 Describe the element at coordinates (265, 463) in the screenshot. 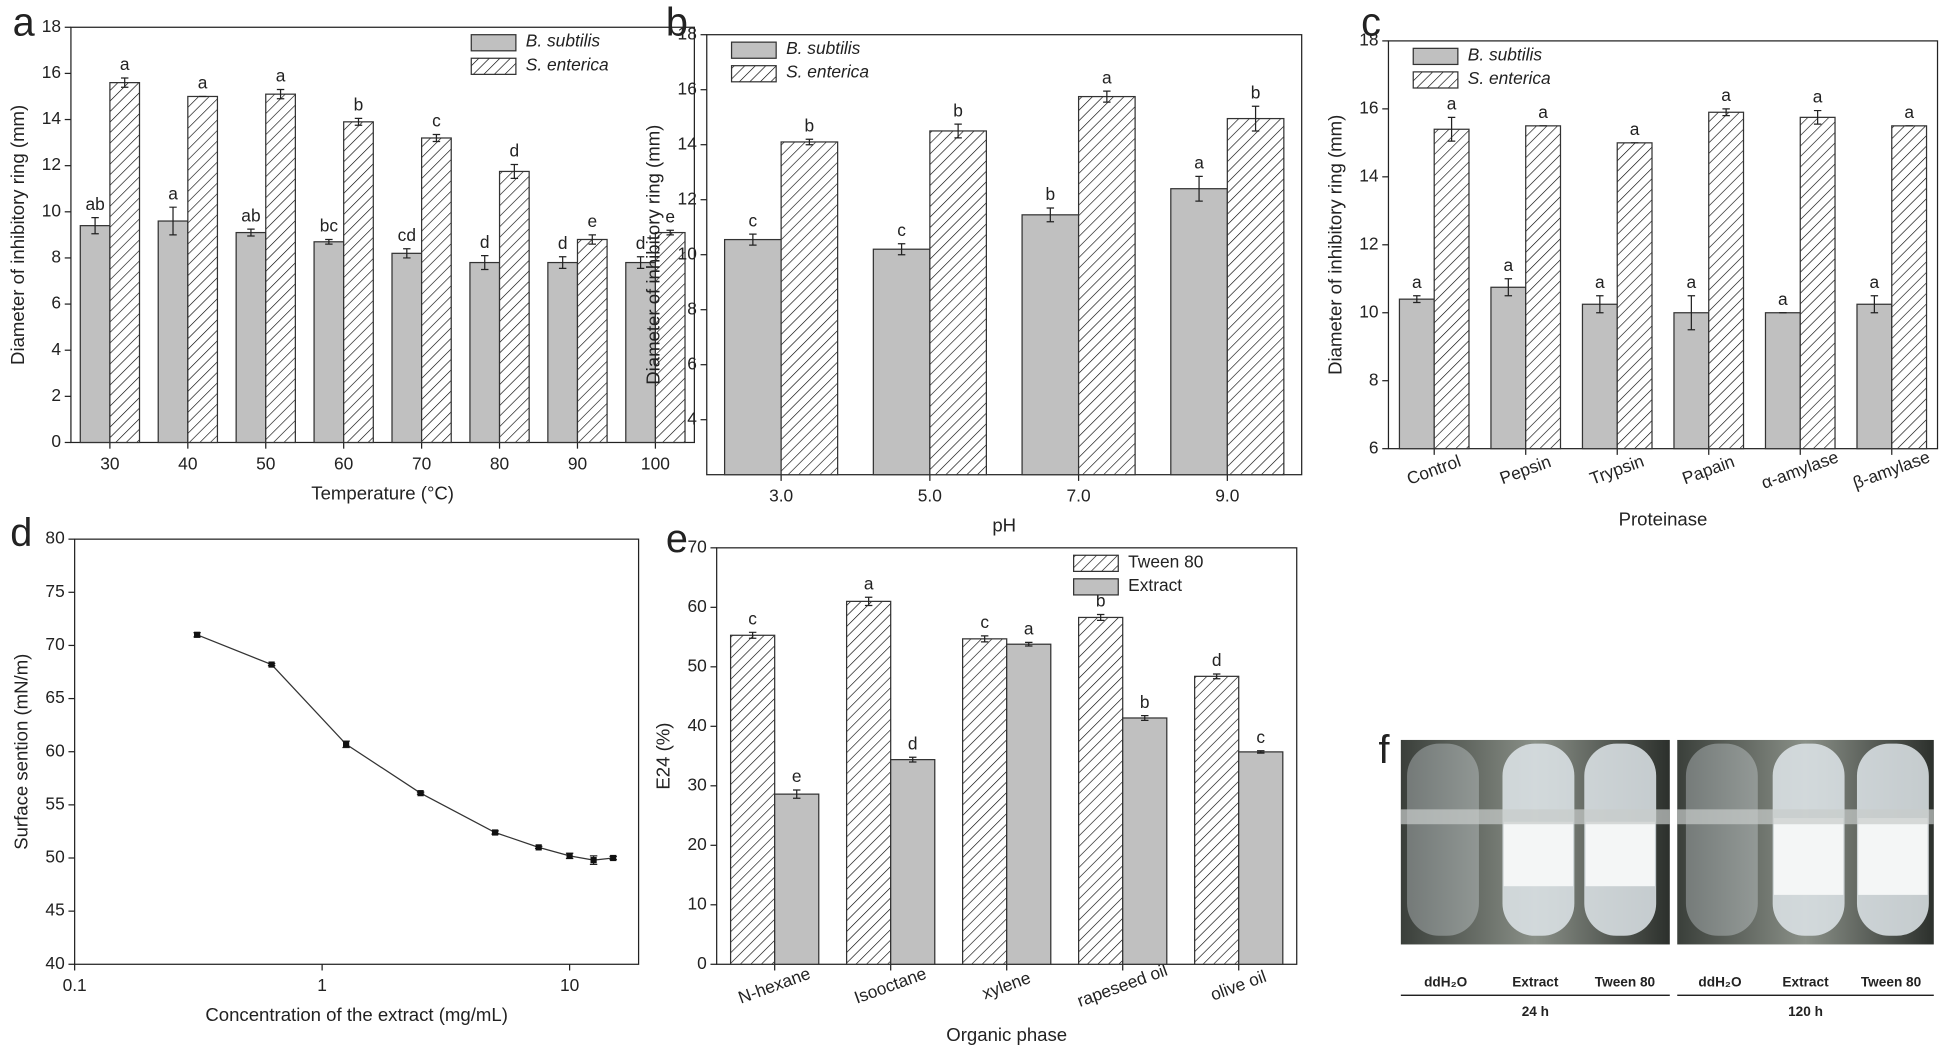

I see `x-tick-label: 50` at that location.